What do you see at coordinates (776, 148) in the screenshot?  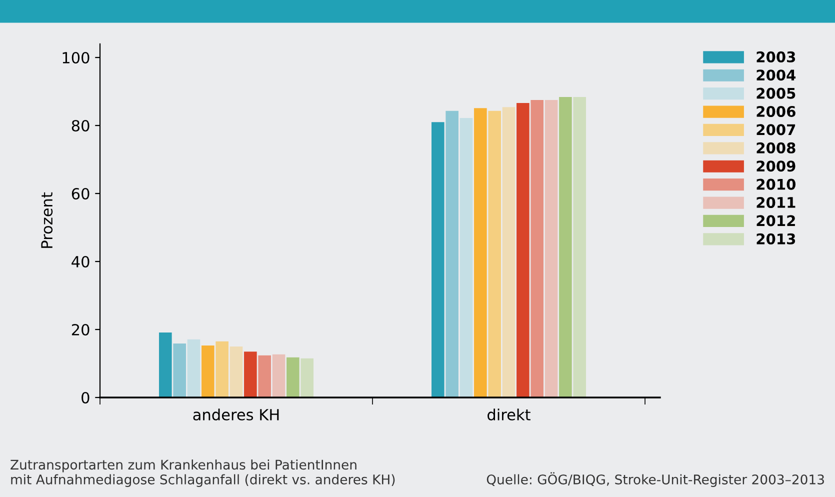 I see `legend-label: 2008` at bounding box center [776, 148].